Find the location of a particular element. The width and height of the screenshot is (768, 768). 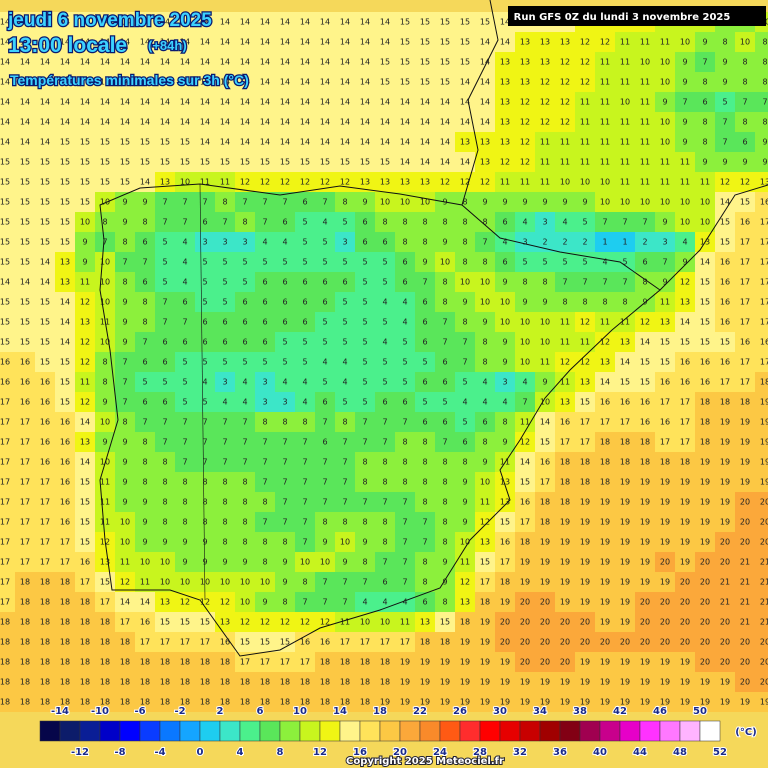

colorbar-label: 42 is located at coordinates (620, 711).